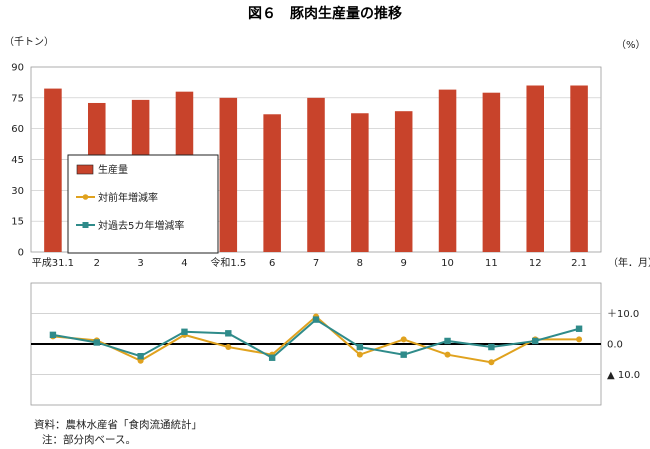 Image resolution: width=650 pixels, height=449 pixels. Describe the element at coordinates (97, 263) in the screenshot. I see `x-tick-label: 2` at that location.